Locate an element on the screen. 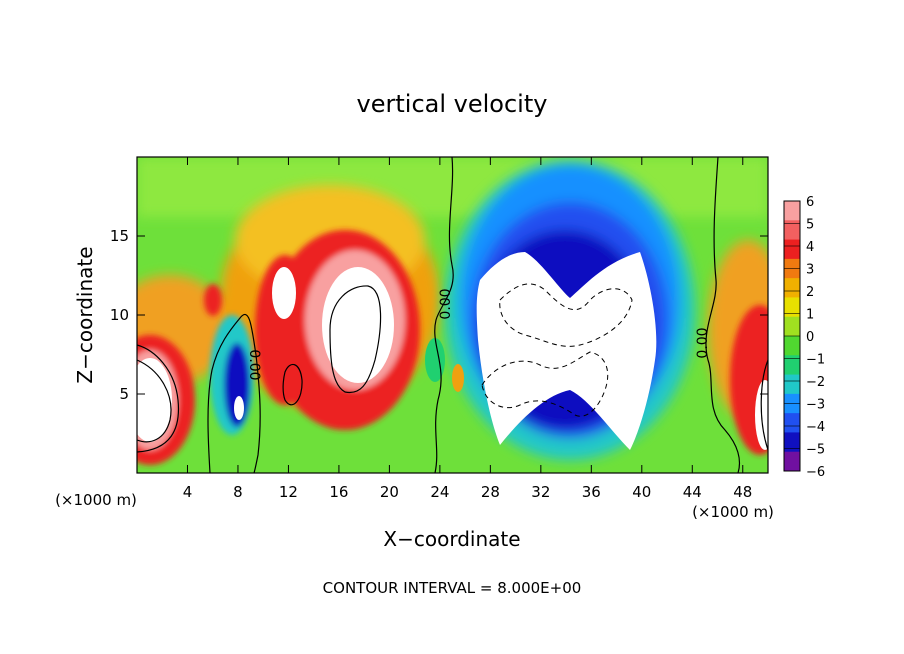 This screenshot has width=904, height=654. x-tick-label: 40 is located at coordinates (641, 492).